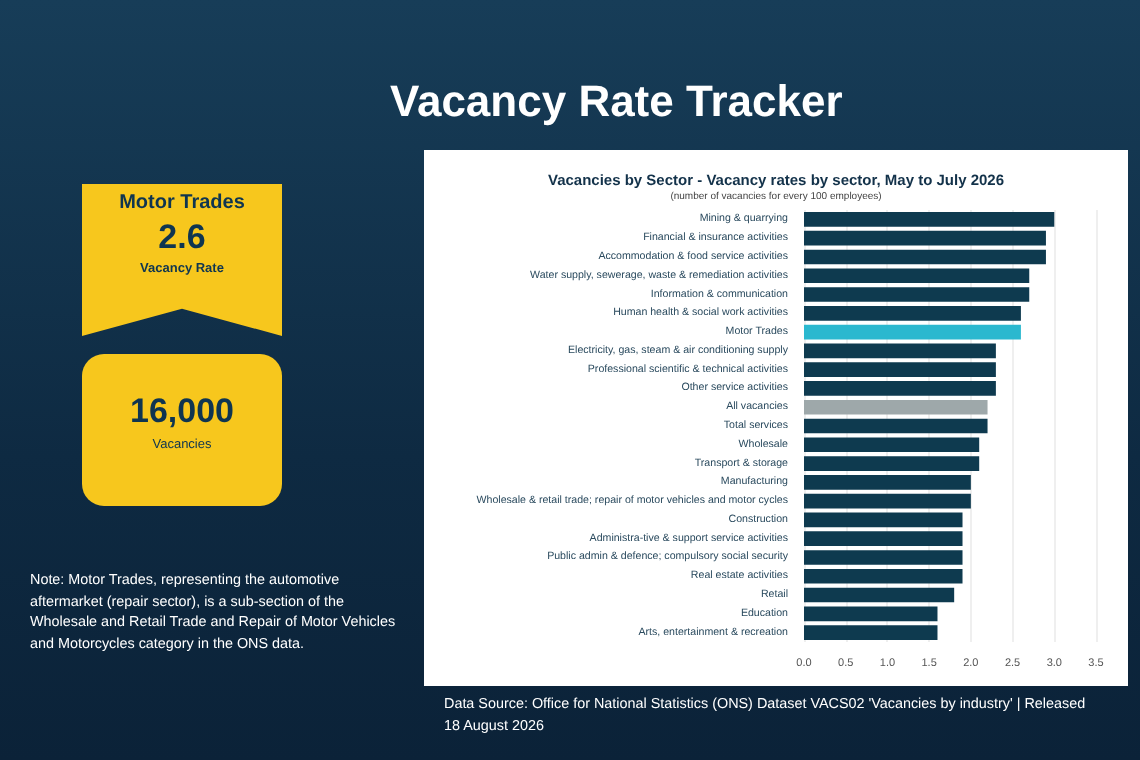 This screenshot has width=1140, height=760. What do you see at coordinates (616, 102) in the screenshot?
I see `text: Vacancy Rate Tracker` at bounding box center [616, 102].